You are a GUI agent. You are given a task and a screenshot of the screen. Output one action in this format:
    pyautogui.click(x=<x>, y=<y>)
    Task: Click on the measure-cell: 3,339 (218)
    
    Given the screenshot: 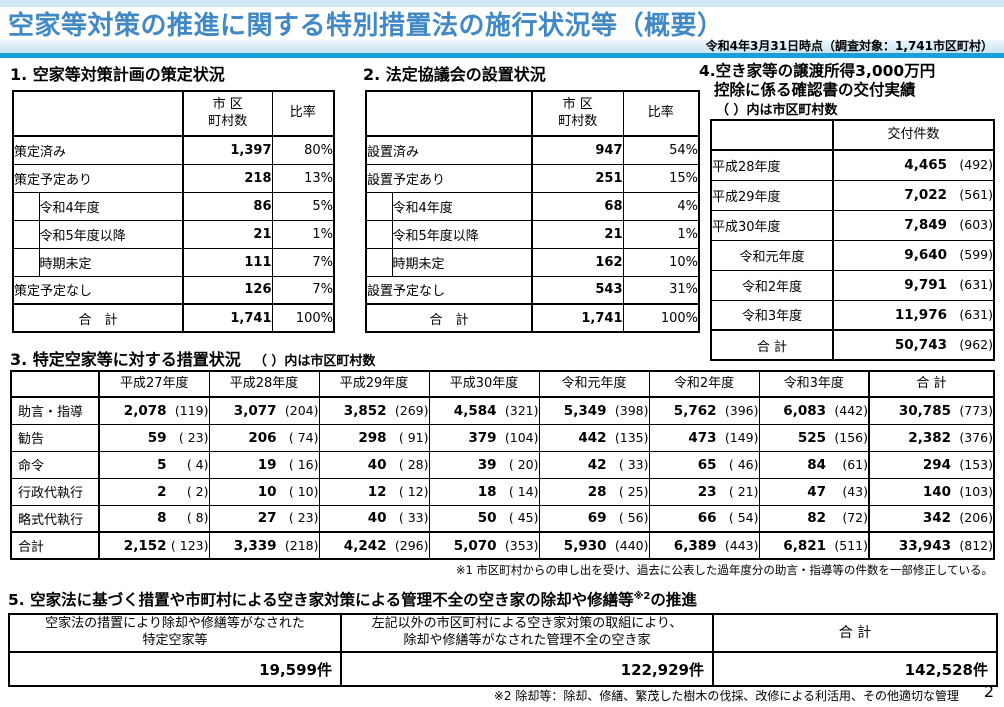 What is the action you would take?
    pyautogui.click(x=264, y=545)
    